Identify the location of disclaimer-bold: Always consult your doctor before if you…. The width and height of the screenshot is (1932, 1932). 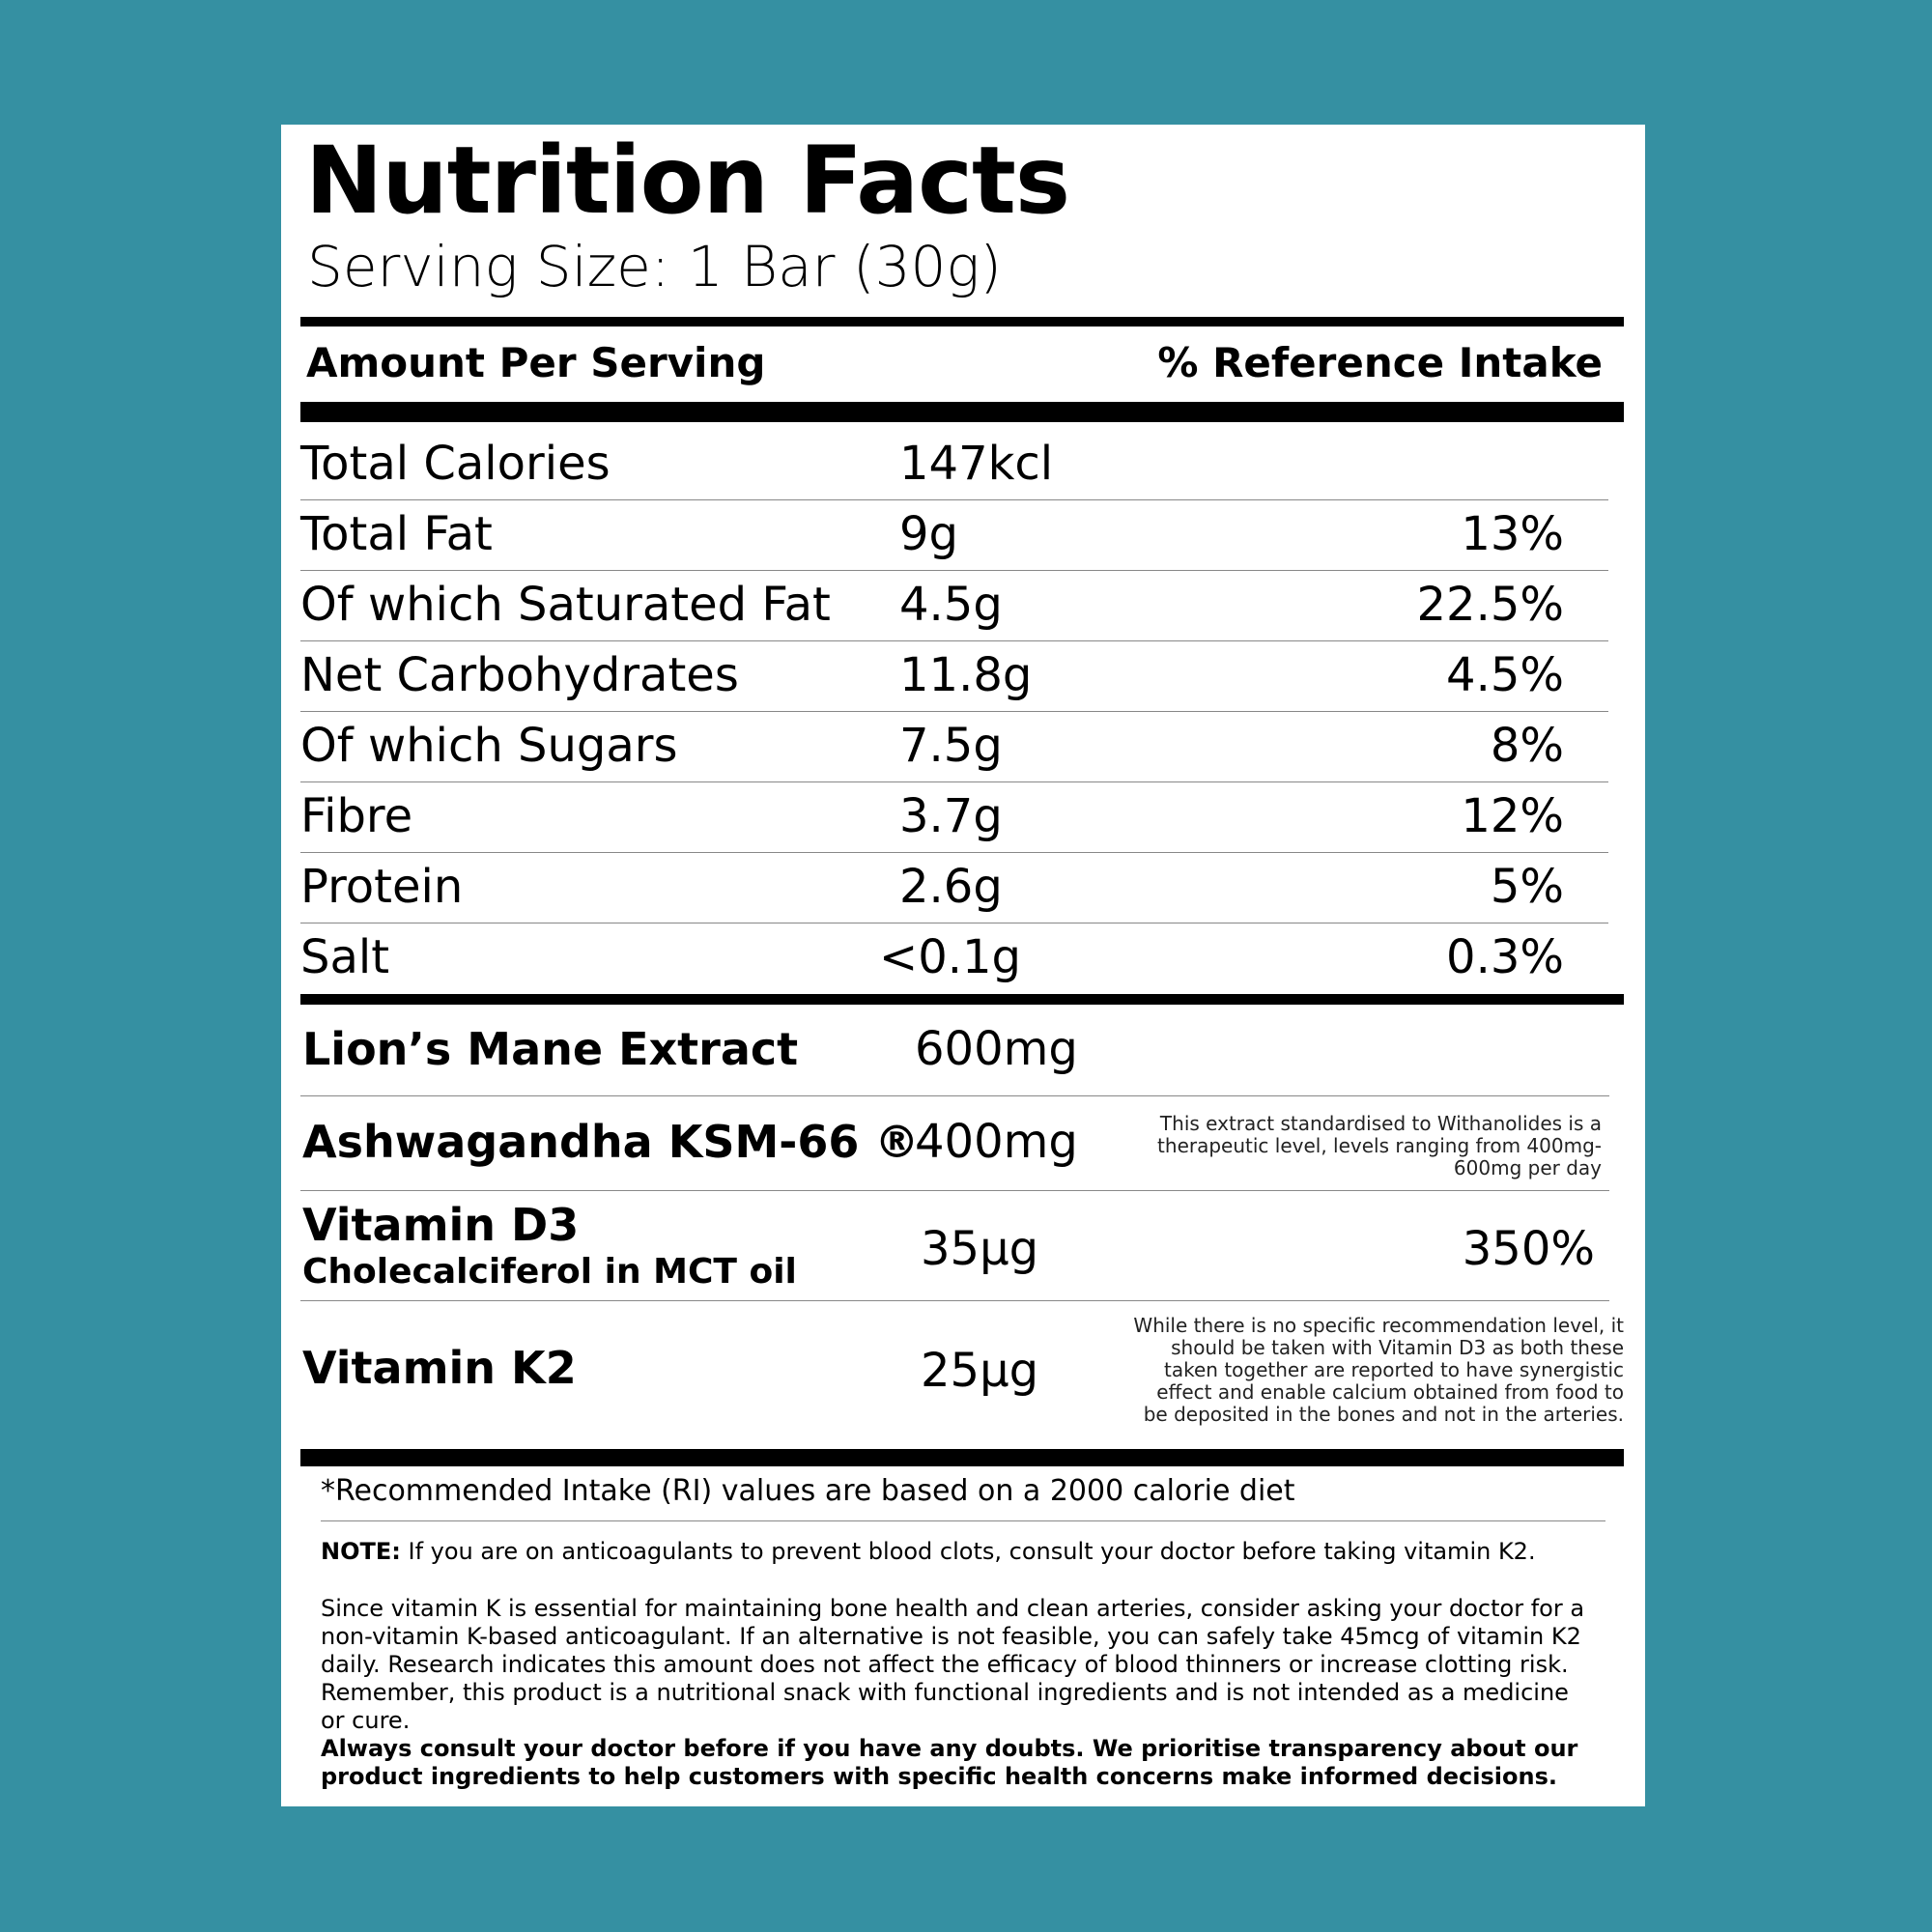
(949, 1762).